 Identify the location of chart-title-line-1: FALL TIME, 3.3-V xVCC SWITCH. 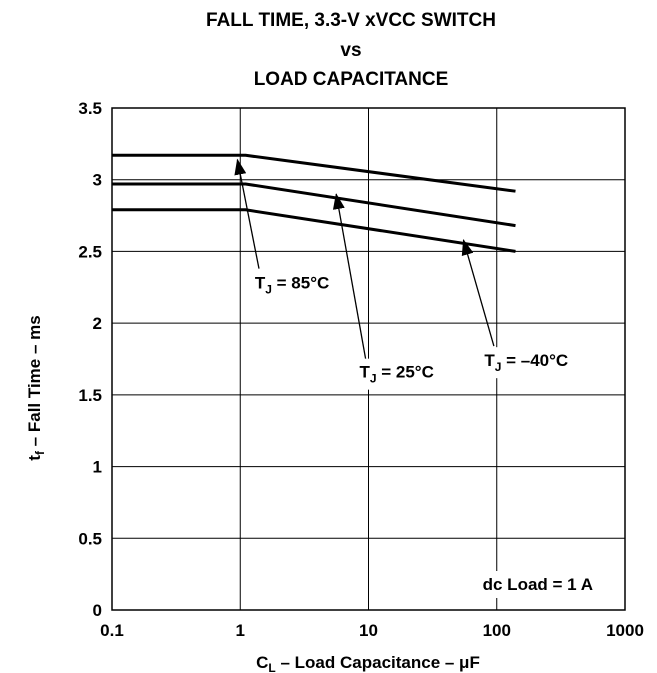
(351, 20).